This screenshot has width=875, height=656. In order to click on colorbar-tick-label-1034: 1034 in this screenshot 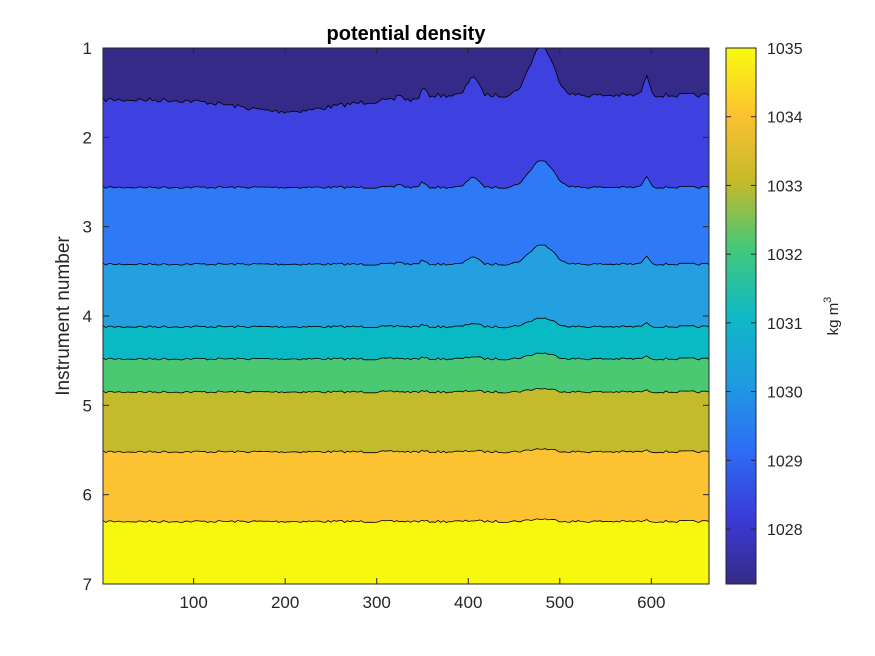, I will do `click(785, 118)`.